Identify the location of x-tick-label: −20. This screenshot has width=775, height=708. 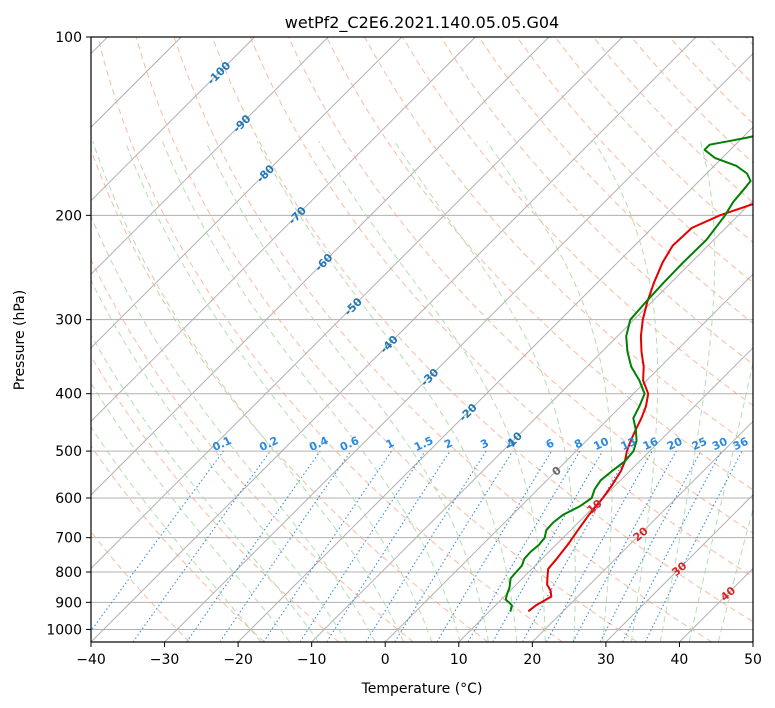
(238, 660).